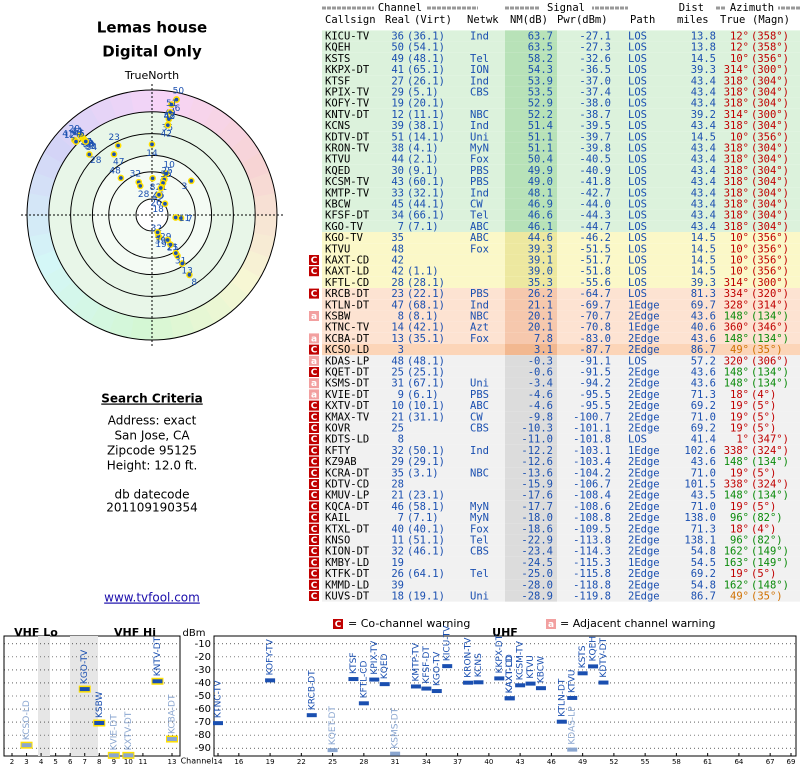 This screenshot has height=768, width=800. What do you see at coordinates (703, 585) in the screenshot?
I see `cell-dist: 54.8` at bounding box center [703, 585].